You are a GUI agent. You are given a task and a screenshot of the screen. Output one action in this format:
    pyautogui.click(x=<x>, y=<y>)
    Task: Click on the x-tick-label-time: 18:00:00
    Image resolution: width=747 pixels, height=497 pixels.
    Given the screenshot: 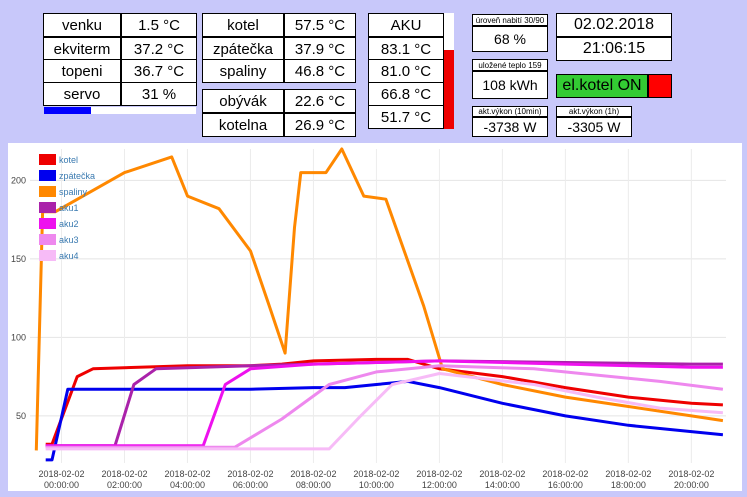 What is the action you would take?
    pyautogui.click(x=628, y=485)
    